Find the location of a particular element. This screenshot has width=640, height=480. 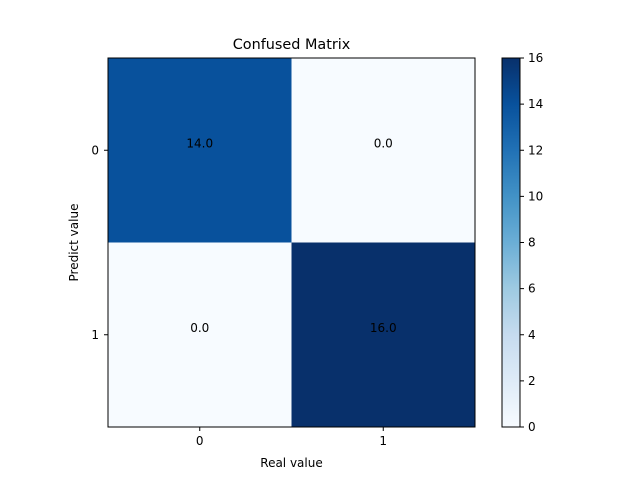

heatmap-cell-r1-c1 is located at coordinates (383, 334).